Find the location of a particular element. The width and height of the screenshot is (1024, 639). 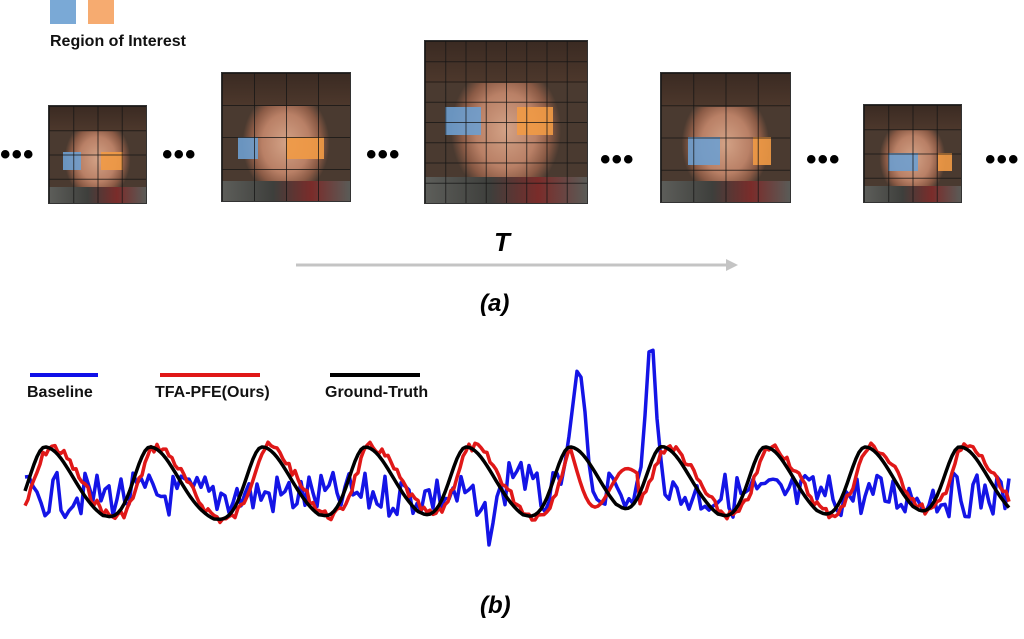

legend-line-ours is located at coordinates (210, 375).